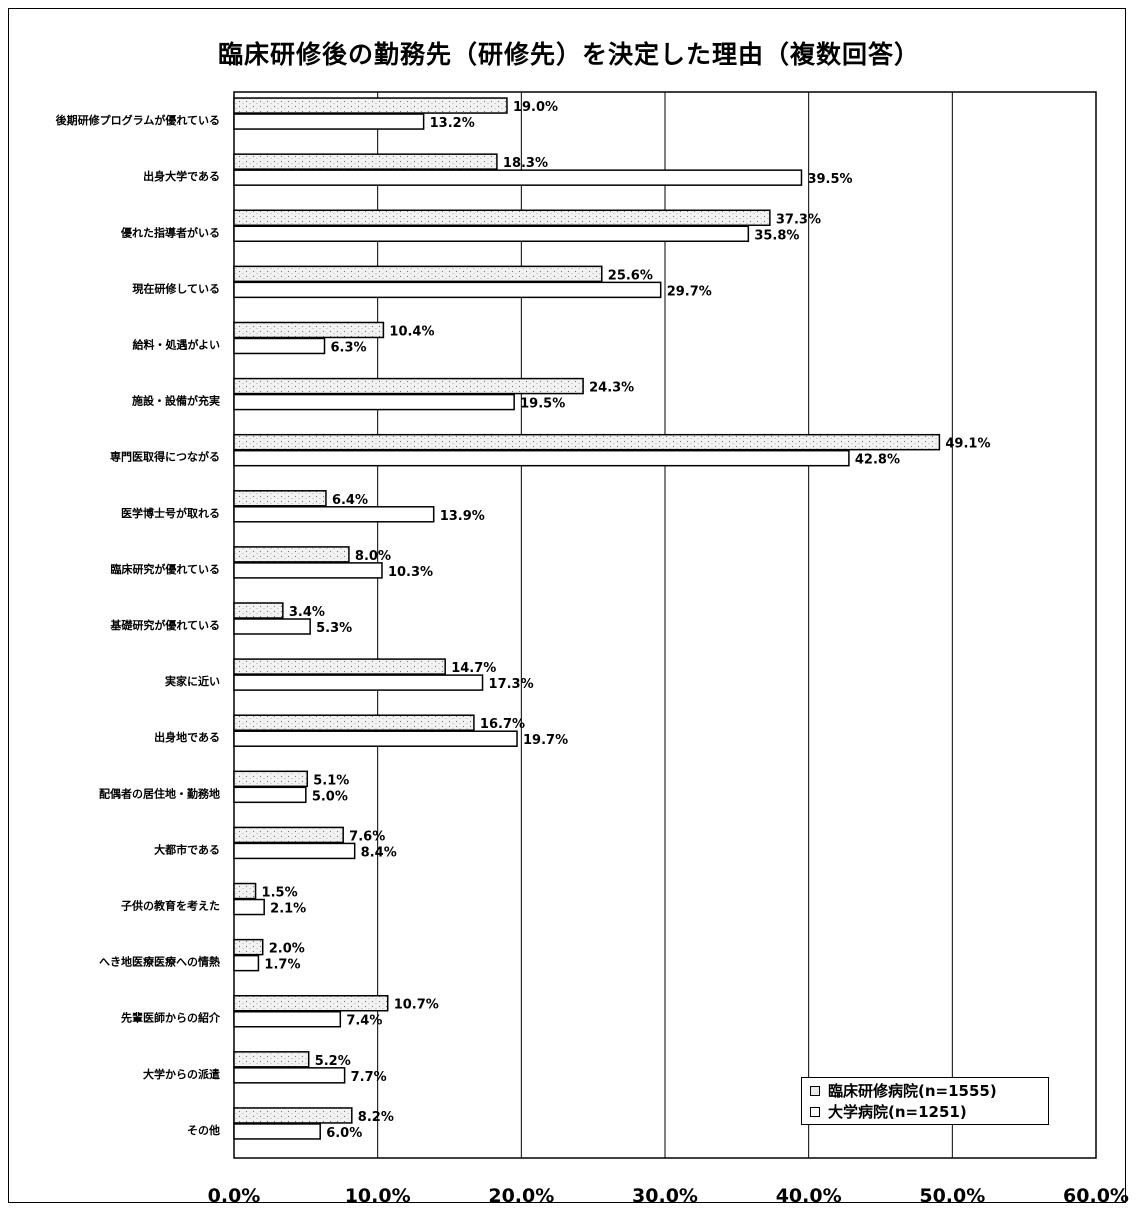 This screenshot has height=1209, width=1138. I want to click on data-label: 1.7%, so click(282, 965).